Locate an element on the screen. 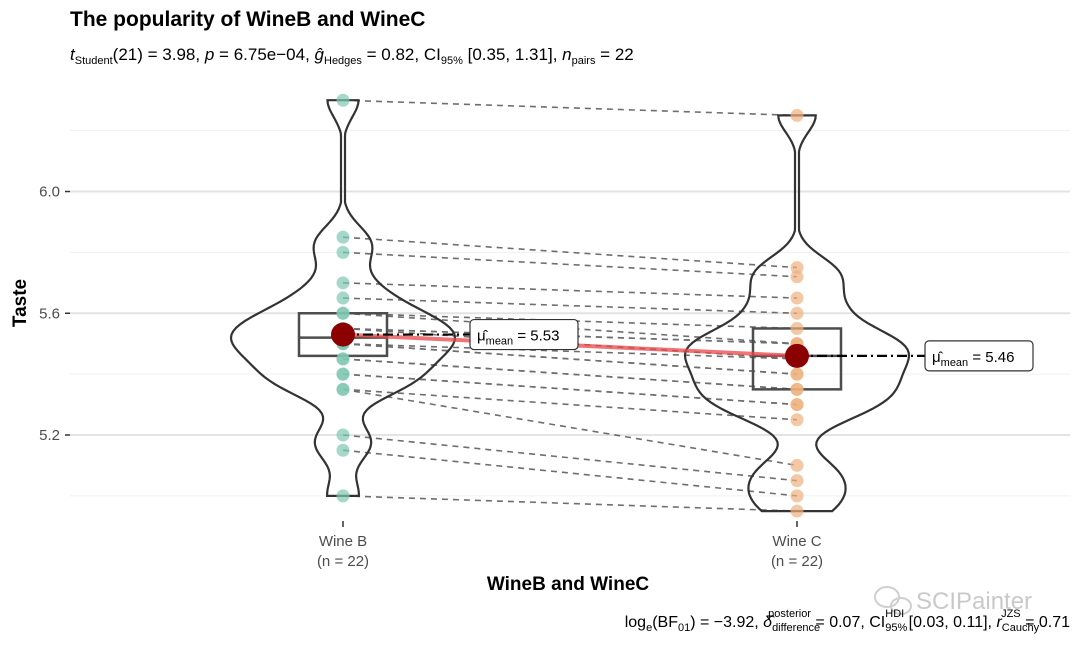 The width and height of the screenshot is (1080, 645). mean-label: μ̂mean = 5.53 is located at coordinates (518, 338).